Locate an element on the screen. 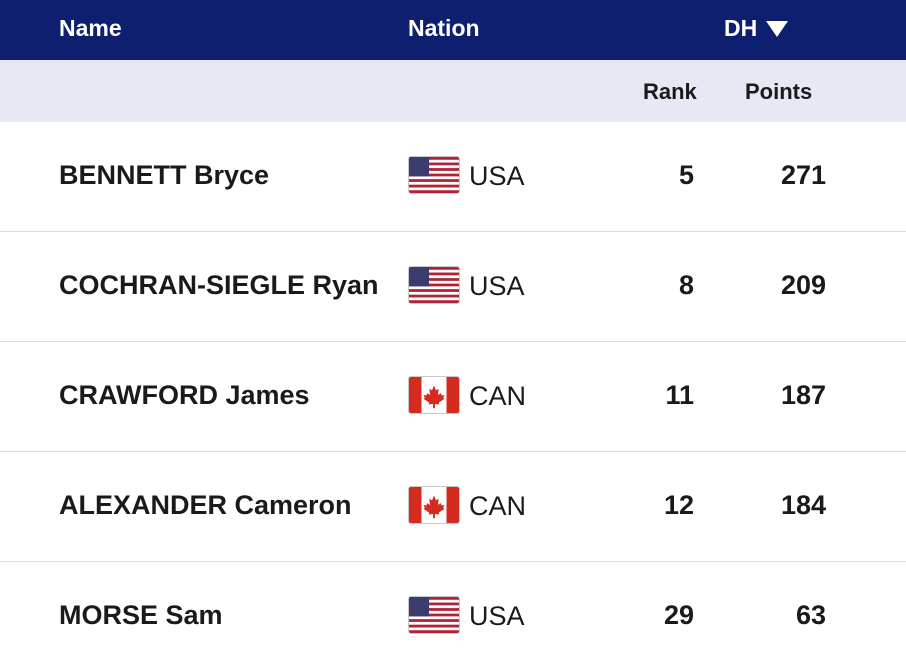 The image size is (906, 672). dh-column-header: DH is located at coordinates (741, 28).